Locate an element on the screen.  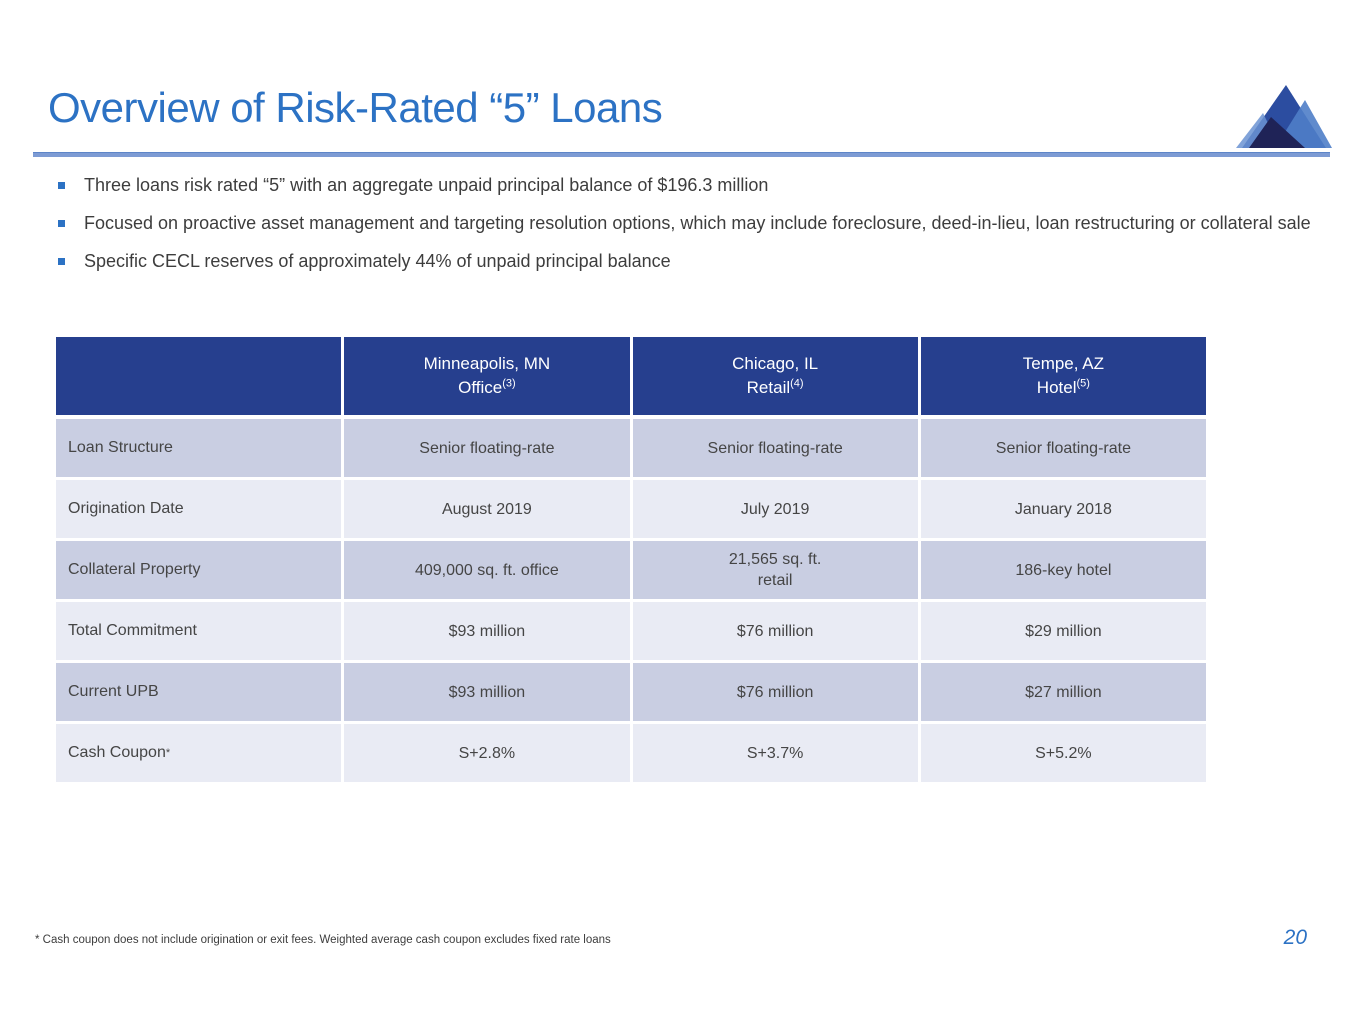
table-cell: S+2.8% is located at coordinates (487, 753).